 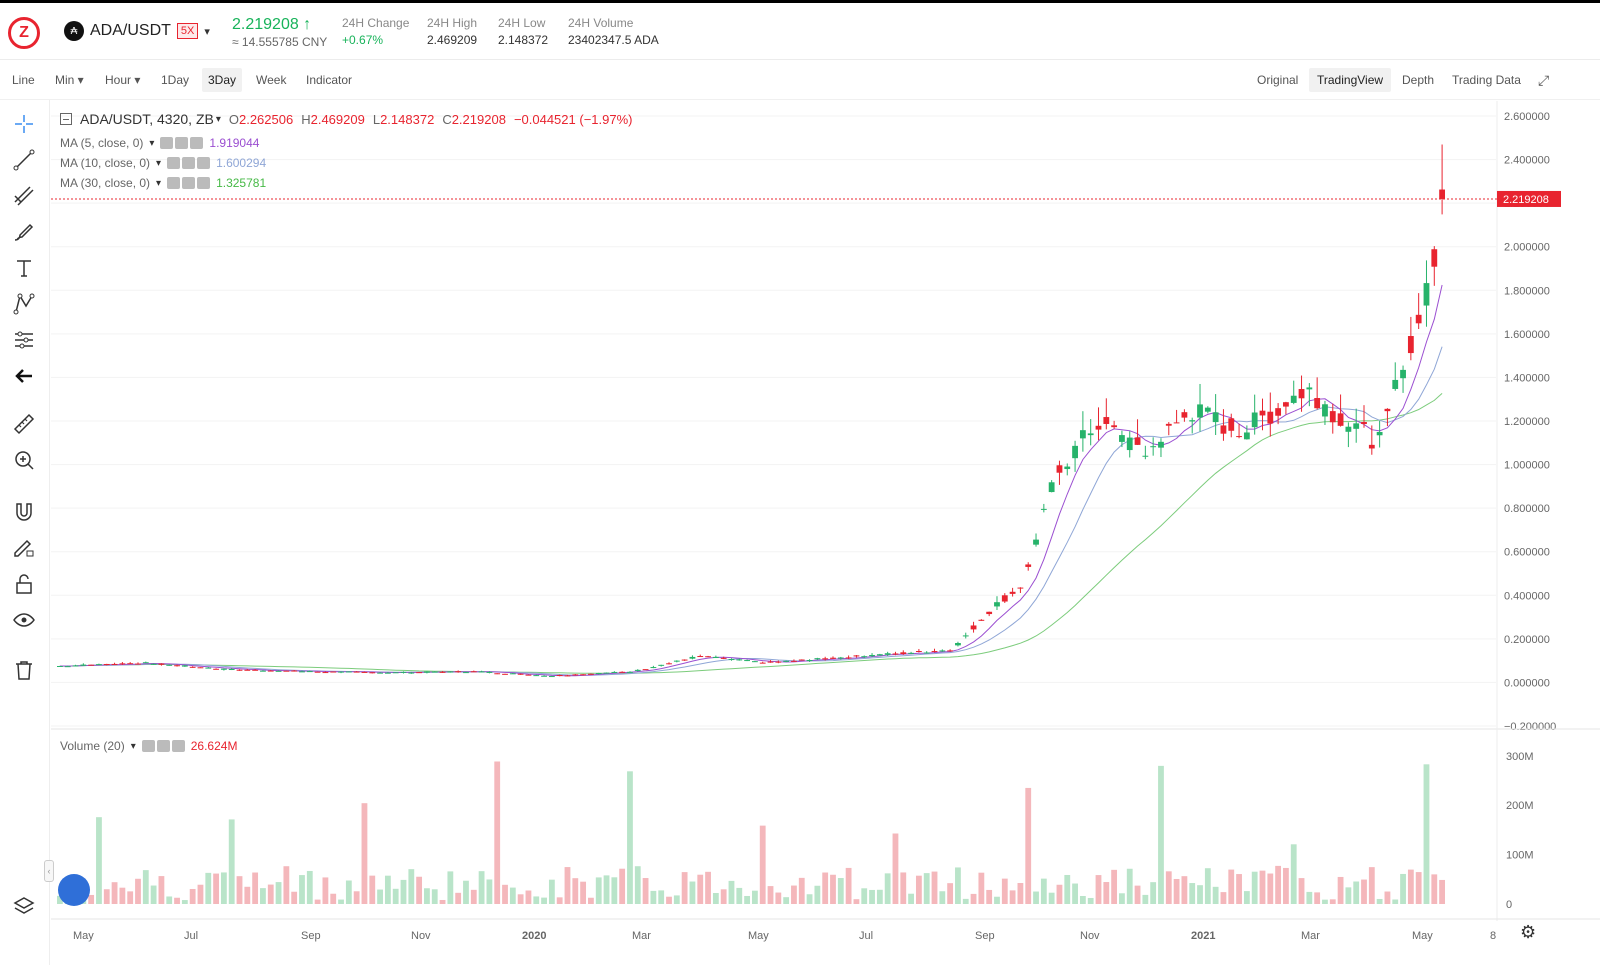 What do you see at coordinates (218, 119) in the screenshot?
I see `chevron-down-icon: ▾` at bounding box center [218, 119].